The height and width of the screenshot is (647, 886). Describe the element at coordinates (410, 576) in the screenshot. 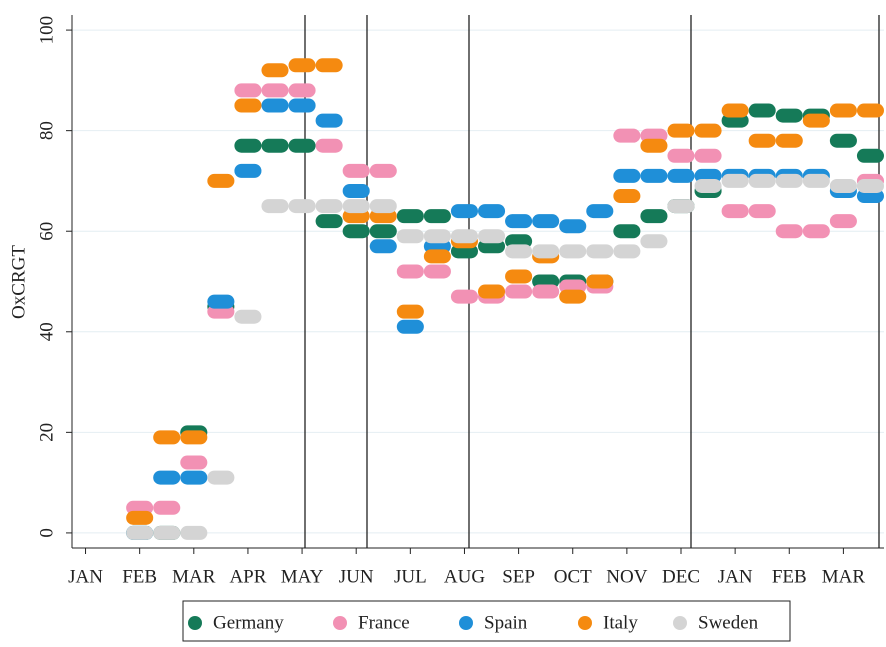

I see `x-tick-label: JUL` at that location.